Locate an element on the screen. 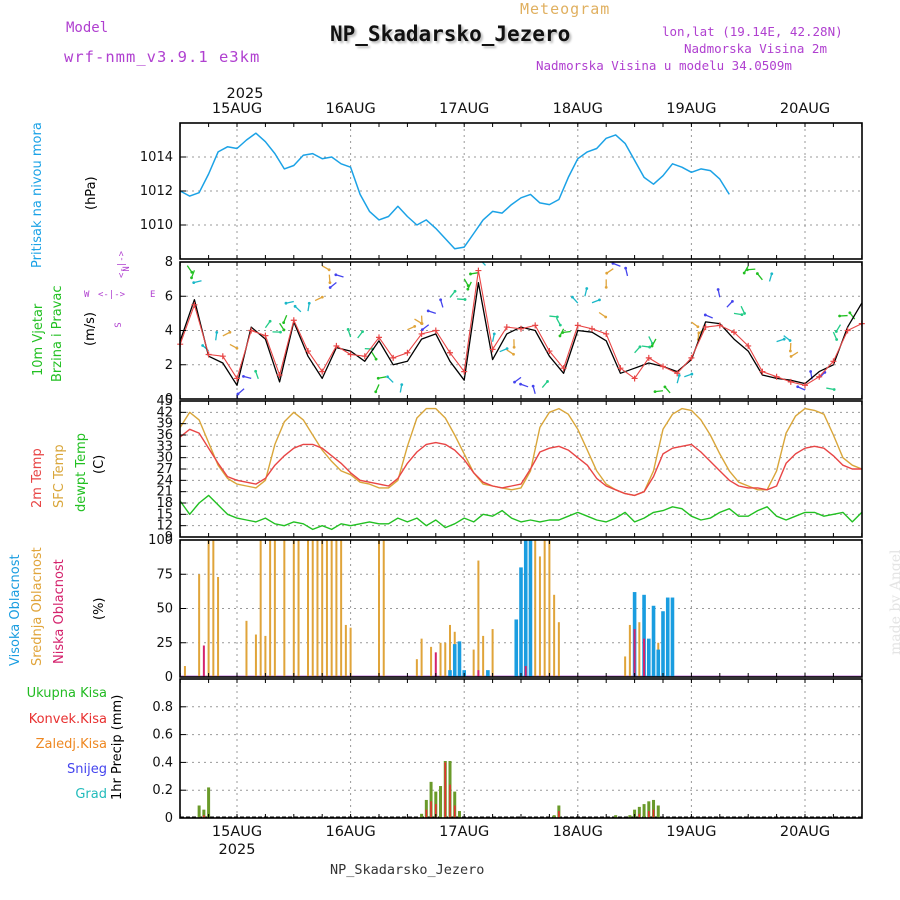 This screenshot has width=900, height=900. date-label-bottom: 20AUG is located at coordinates (805, 832).